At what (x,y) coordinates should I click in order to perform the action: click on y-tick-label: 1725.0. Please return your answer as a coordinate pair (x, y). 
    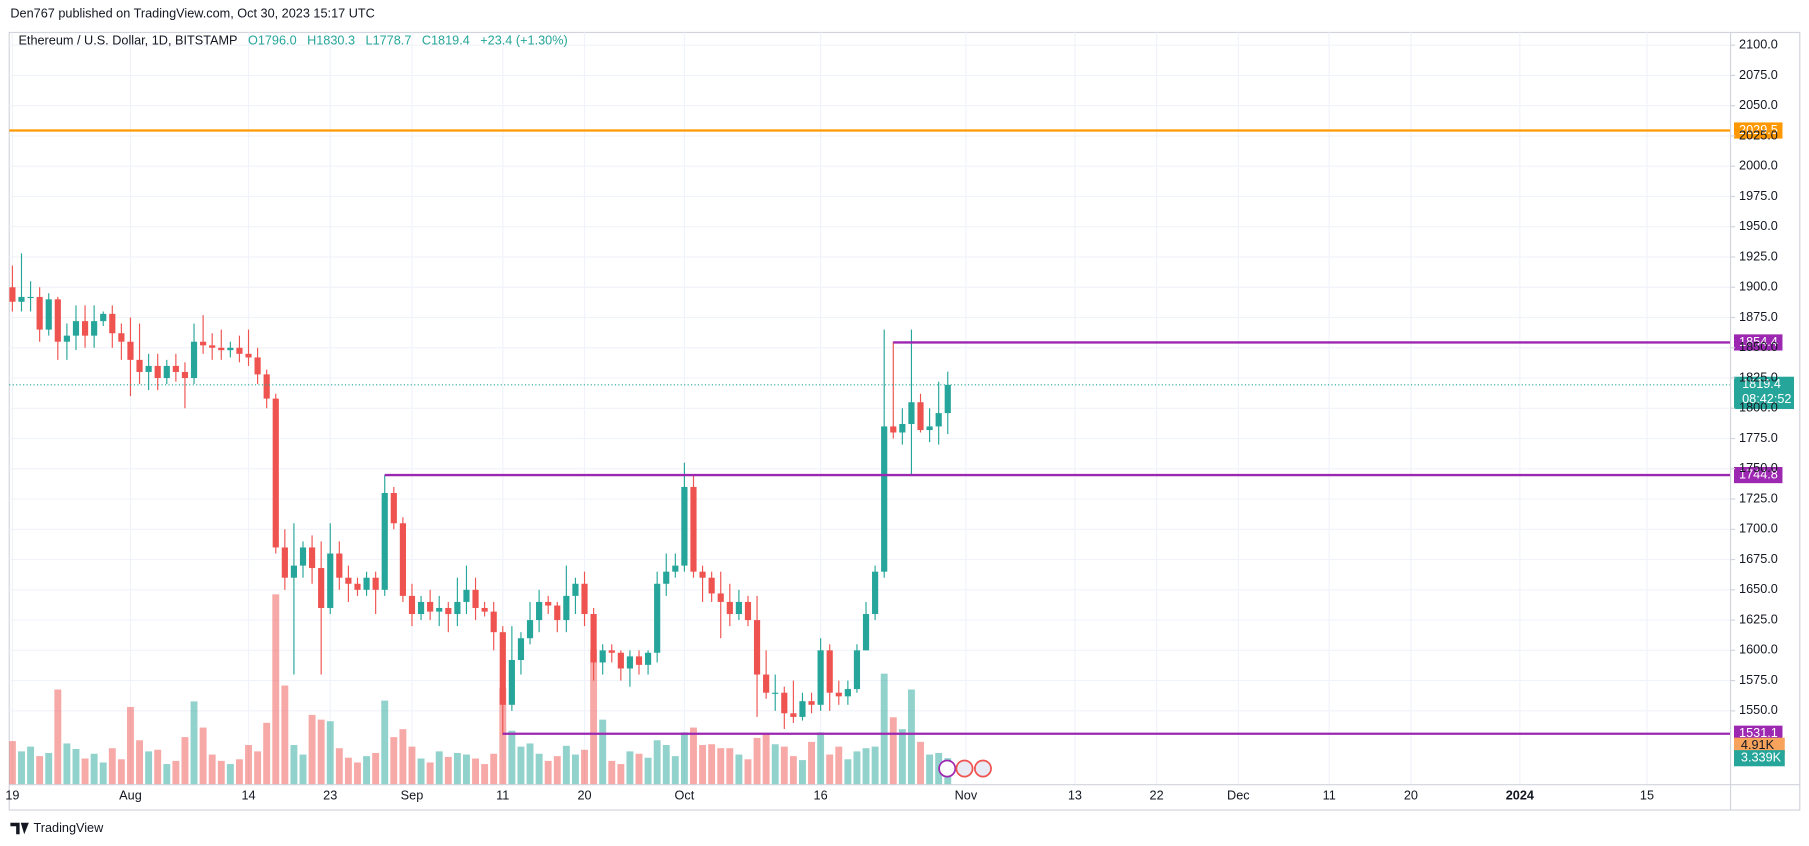
    Looking at the image, I should click on (1758, 498).